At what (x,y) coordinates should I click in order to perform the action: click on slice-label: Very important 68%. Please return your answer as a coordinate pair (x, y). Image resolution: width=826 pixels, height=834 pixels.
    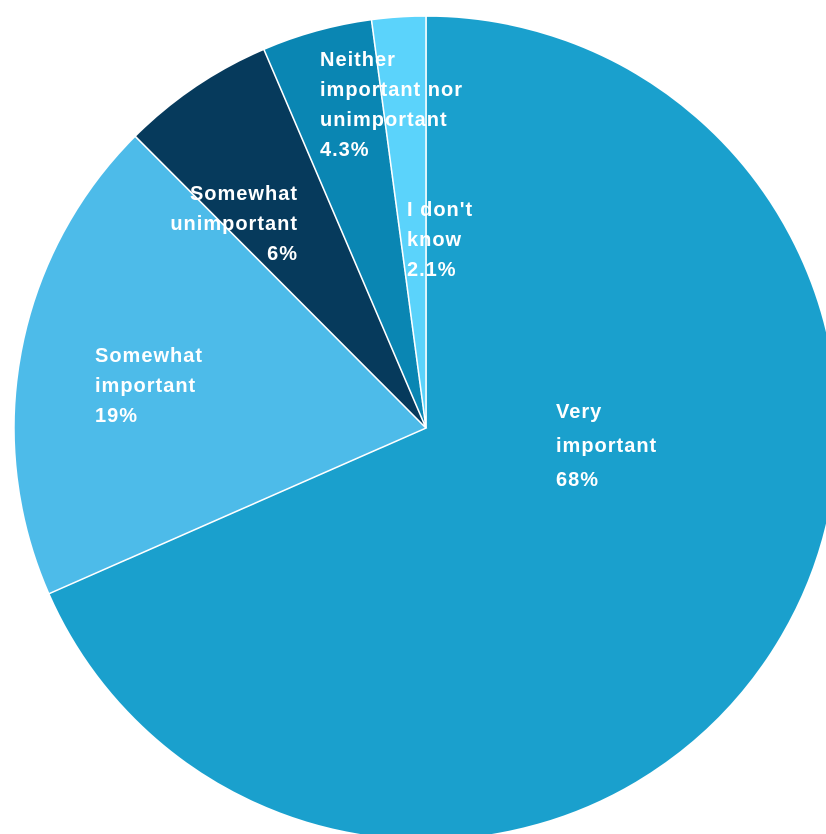
    Looking at the image, I should click on (606, 446).